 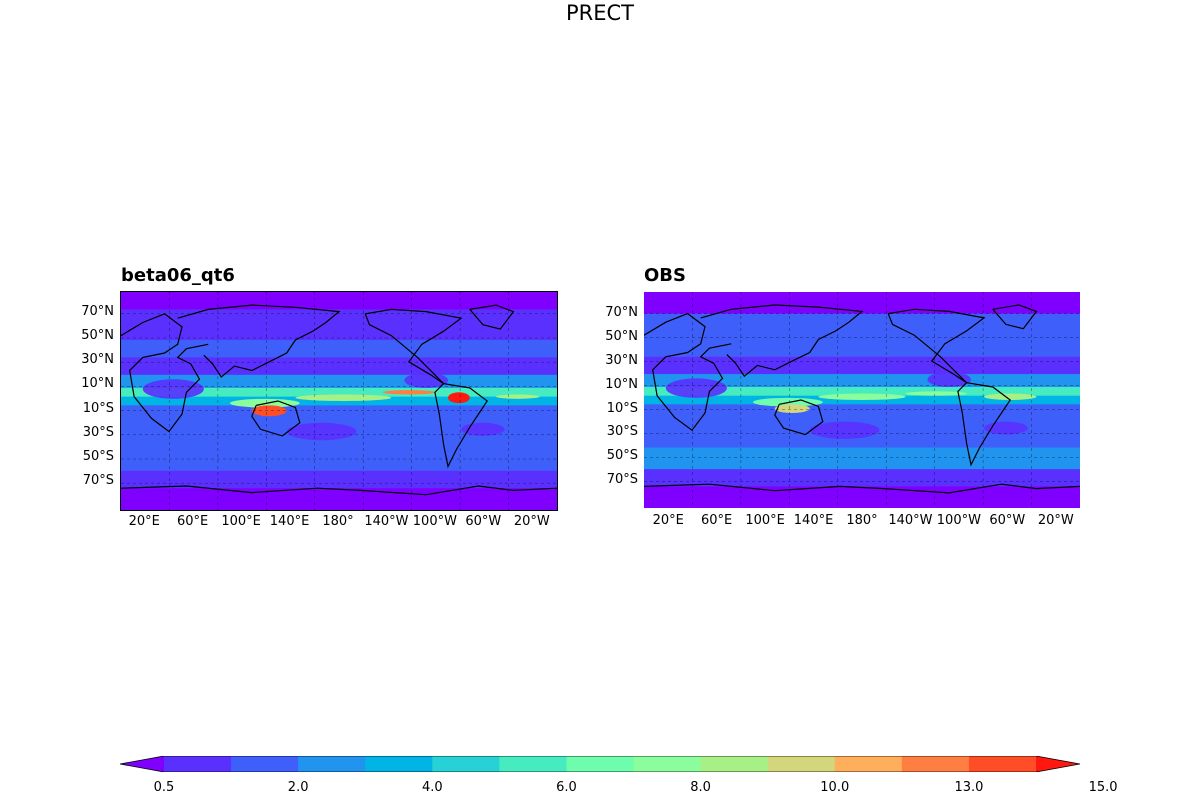 I want to click on colorbar-tick-label: 10.0, so click(x=835, y=787).